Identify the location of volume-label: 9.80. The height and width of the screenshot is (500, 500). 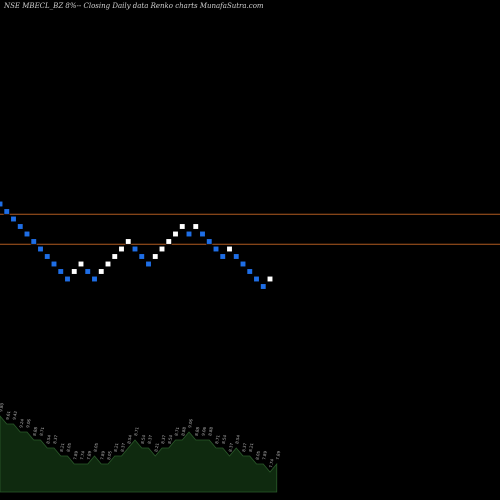
(2, 407).